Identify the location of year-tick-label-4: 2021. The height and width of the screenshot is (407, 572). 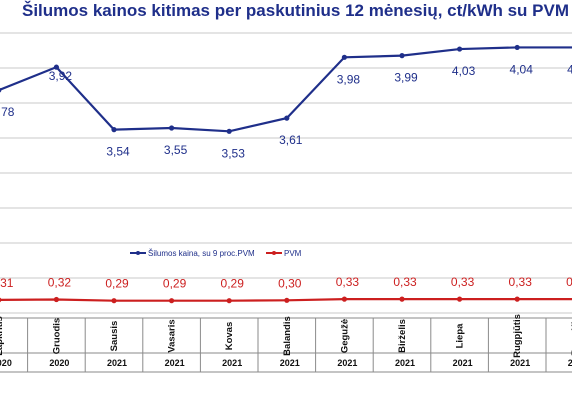
(232, 363).